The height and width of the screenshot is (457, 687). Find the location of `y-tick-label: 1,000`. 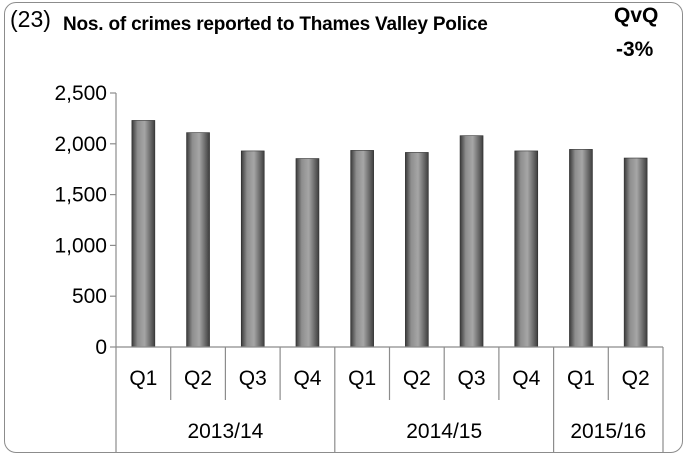

y-tick-label: 1,000 is located at coordinates (80, 245).